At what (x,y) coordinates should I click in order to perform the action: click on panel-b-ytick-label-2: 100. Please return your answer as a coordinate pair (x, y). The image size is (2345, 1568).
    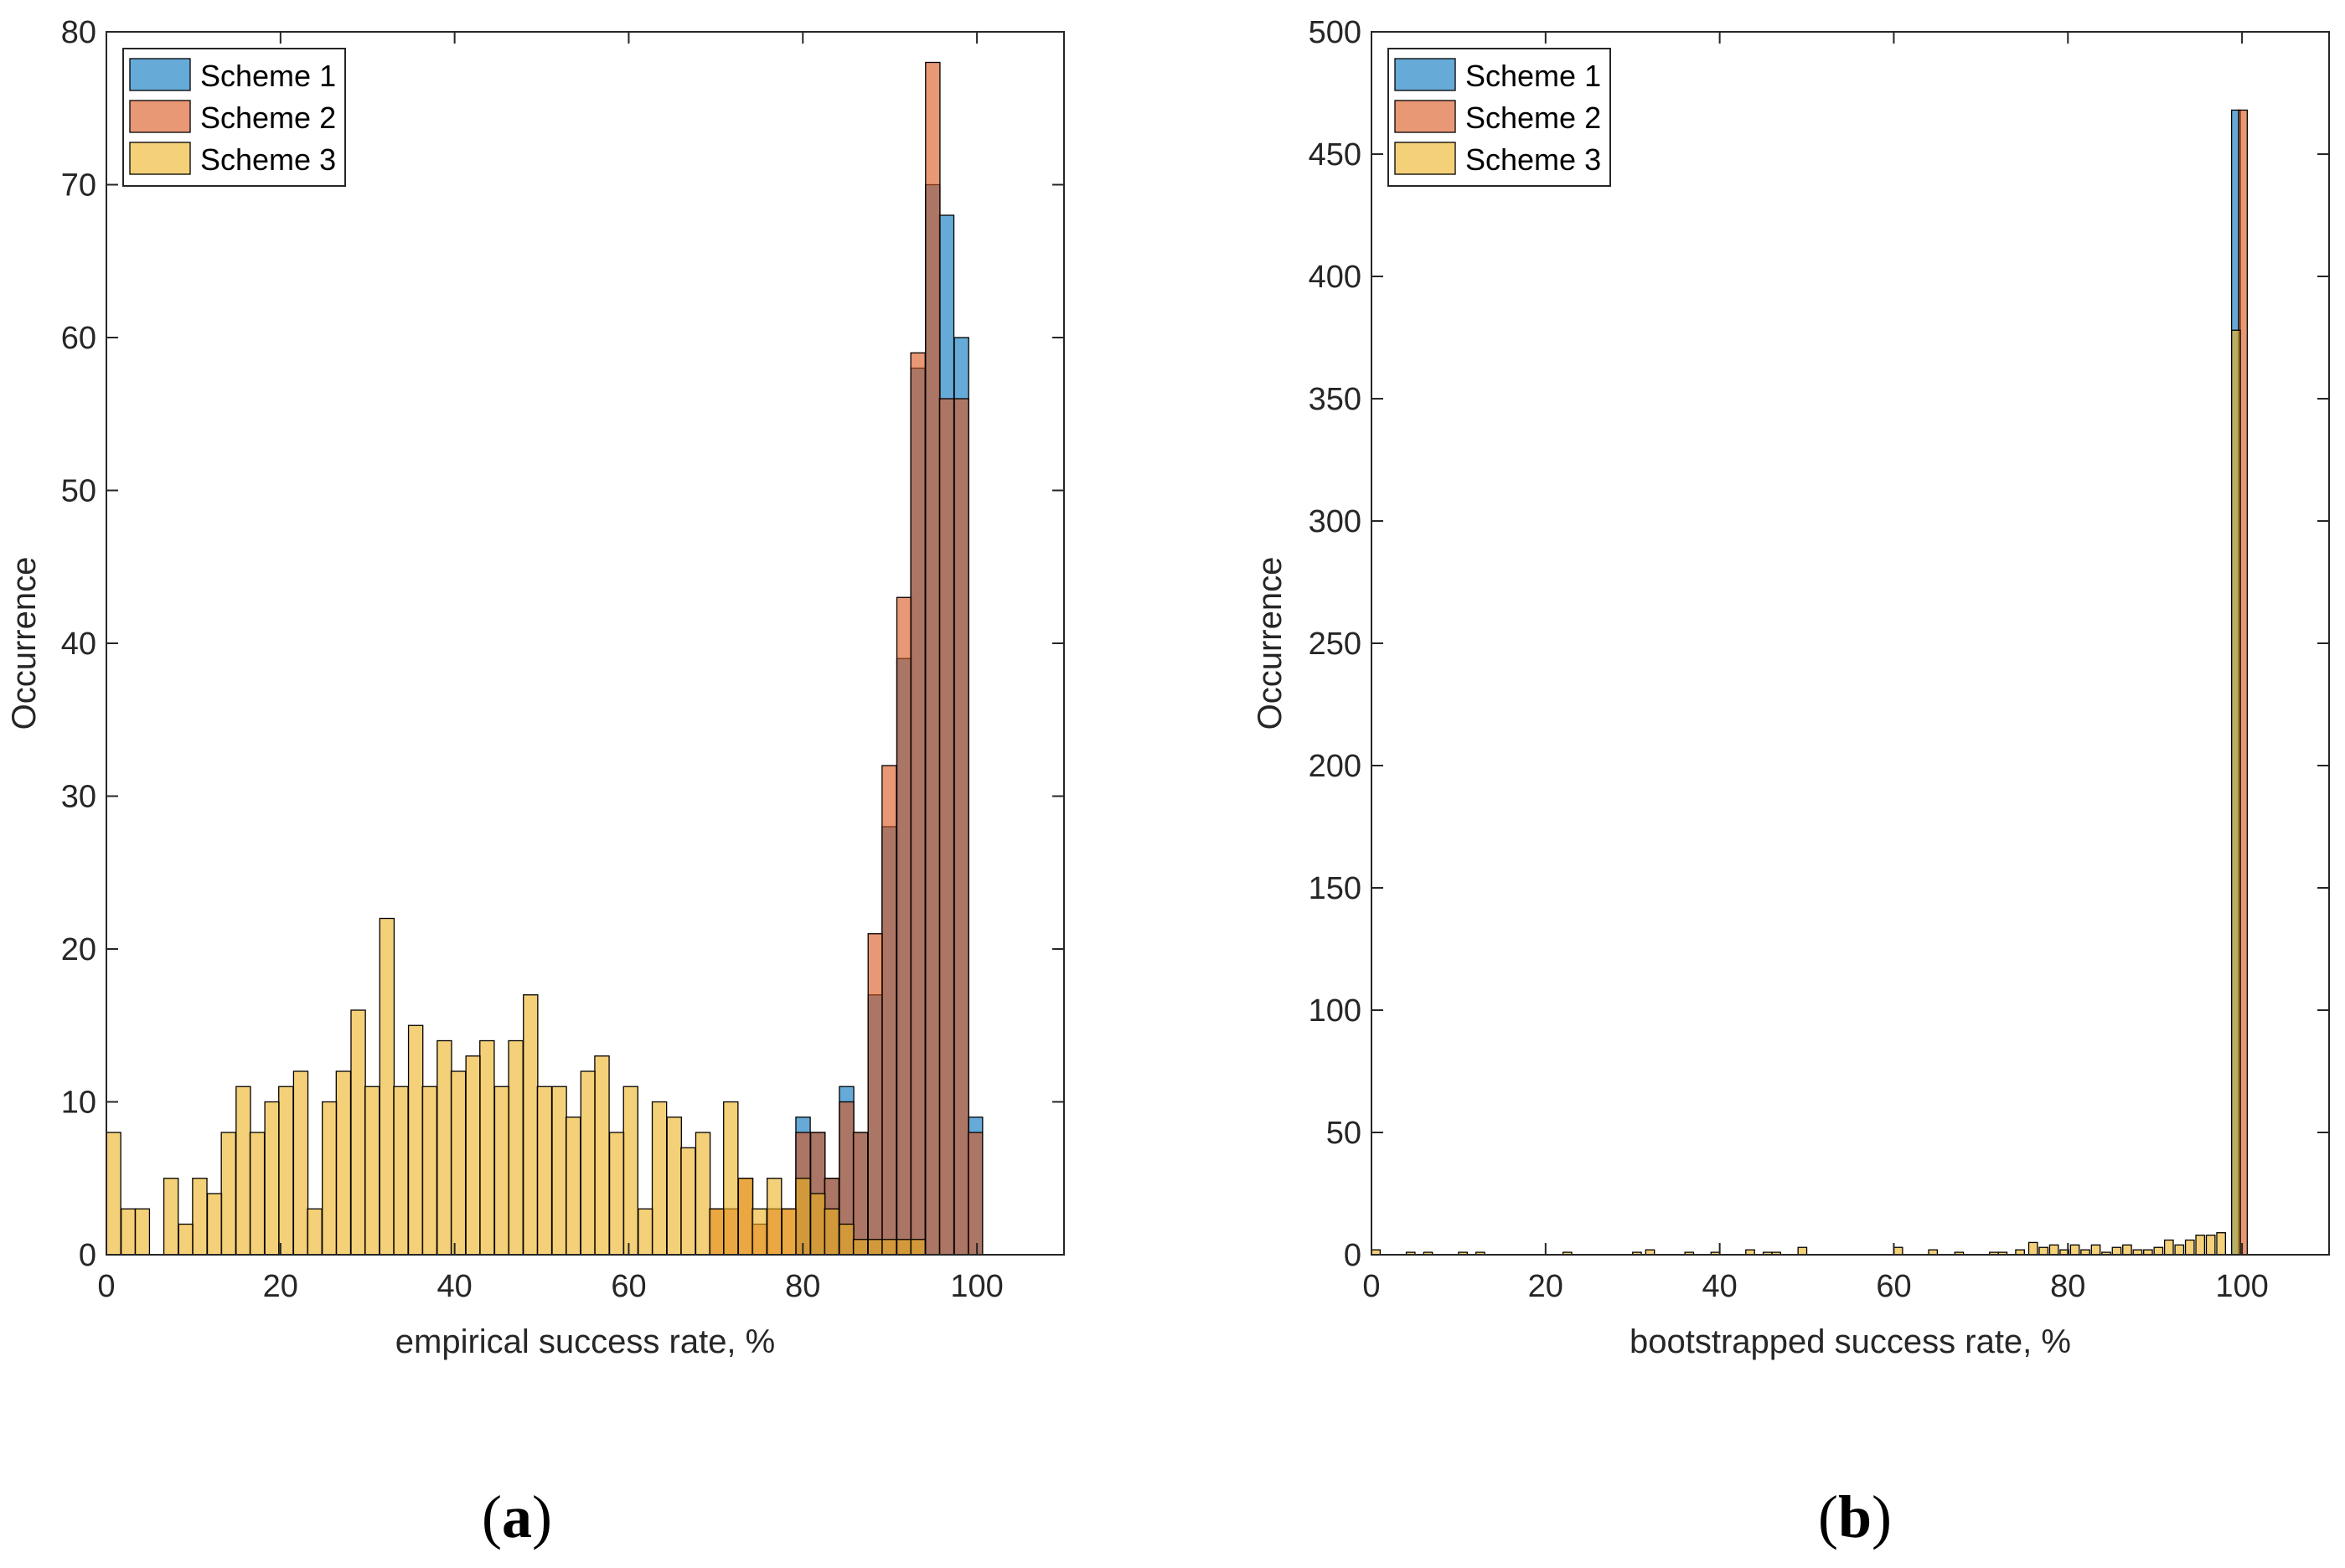
    Looking at the image, I should click on (1335, 1011).